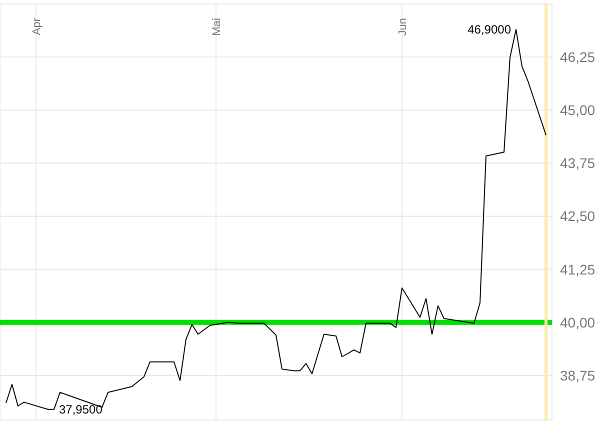 The width and height of the screenshot is (602, 424). I want to click on x-tick-label: Jun, so click(403, 27).